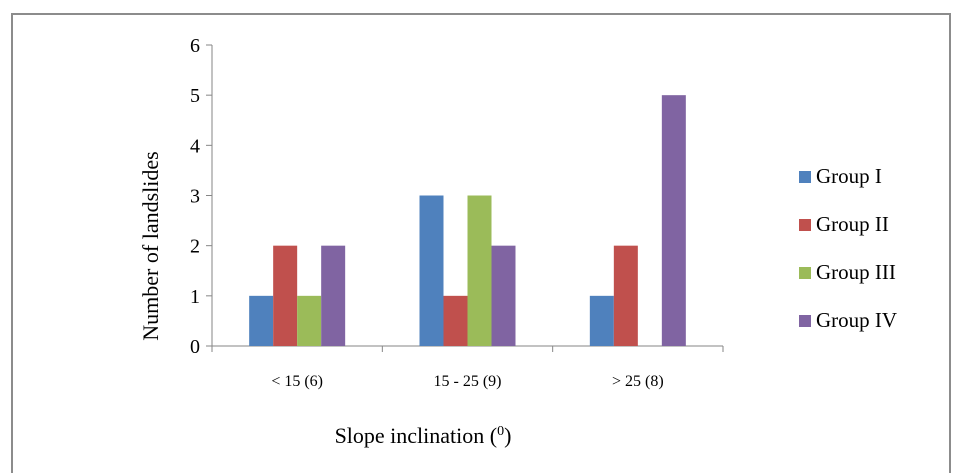 The height and width of the screenshot is (473, 962). Describe the element at coordinates (195, 146) in the screenshot. I see `y-tick-label: 4` at that location.